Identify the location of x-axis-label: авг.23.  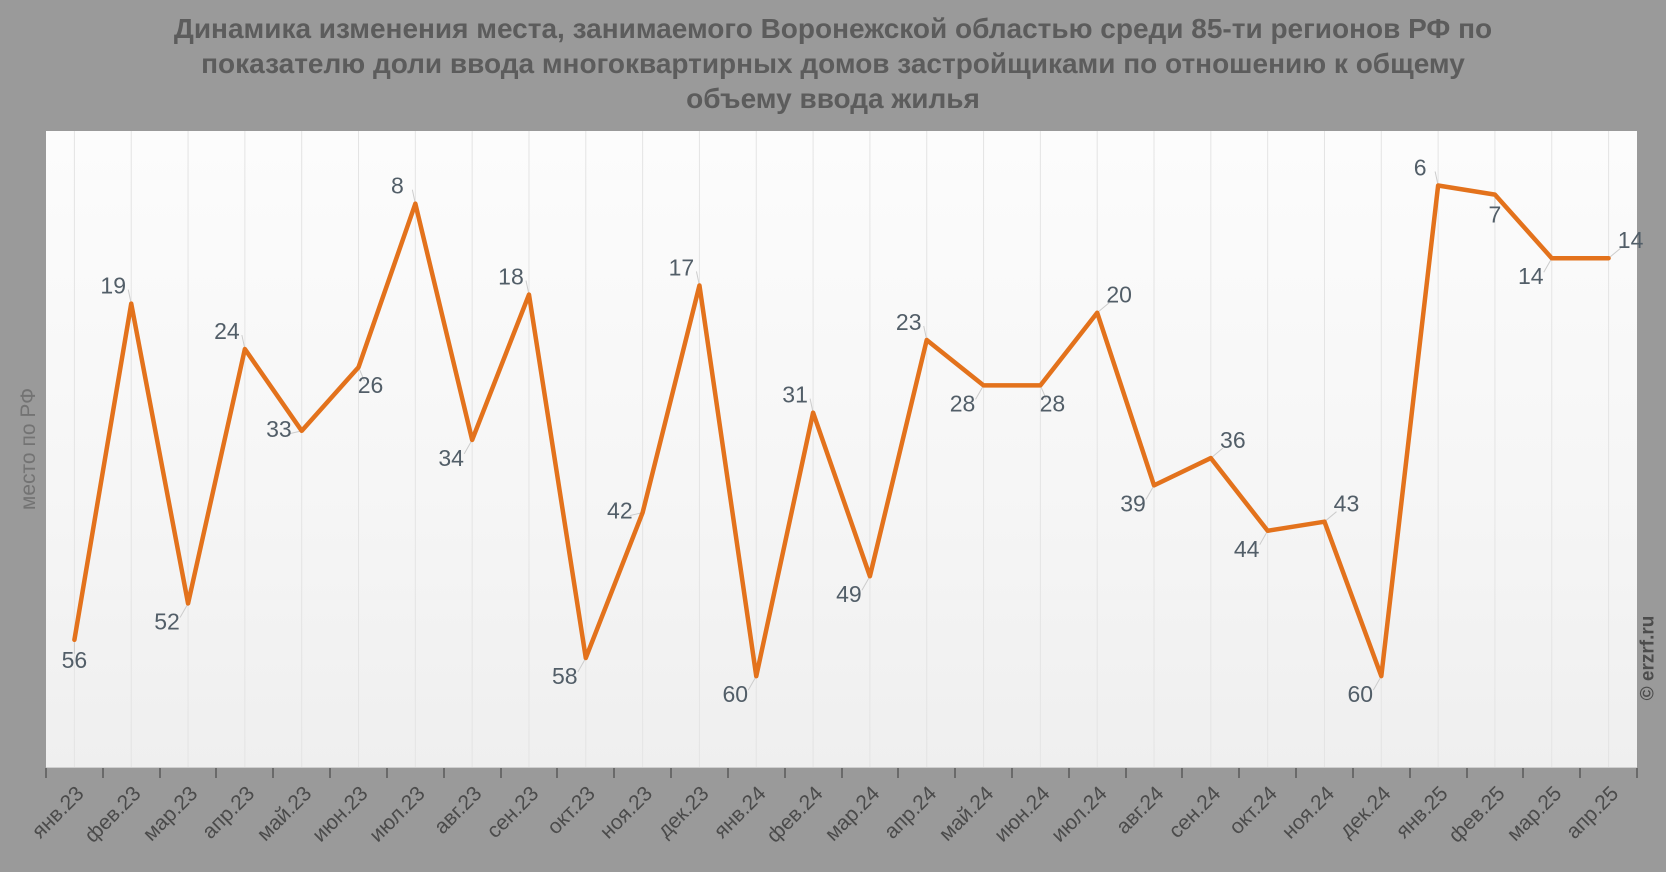
(458, 810).